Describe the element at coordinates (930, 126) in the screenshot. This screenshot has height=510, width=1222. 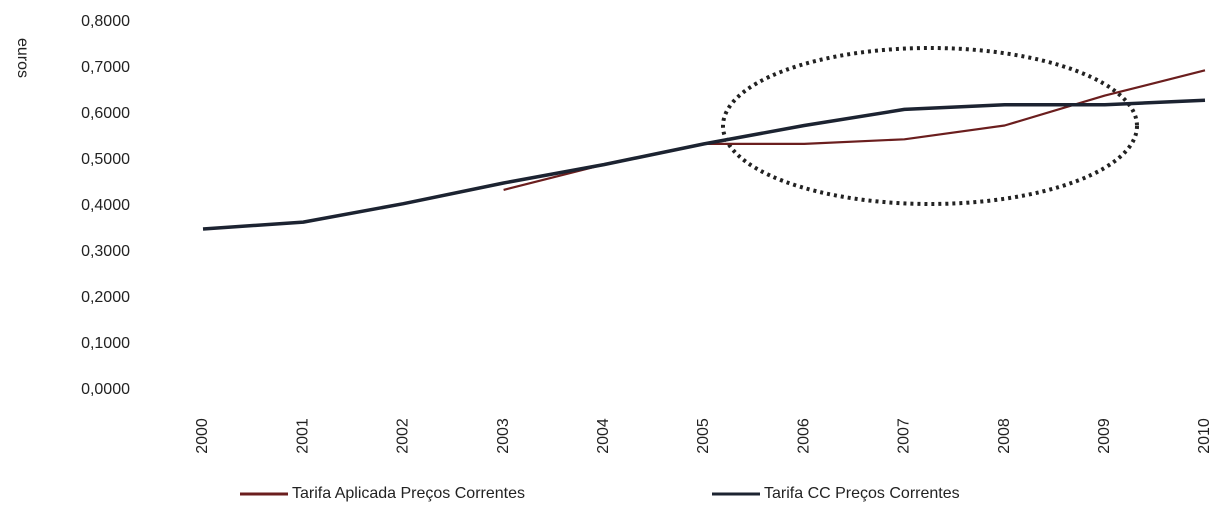
I see `highlight-ellipse` at that location.